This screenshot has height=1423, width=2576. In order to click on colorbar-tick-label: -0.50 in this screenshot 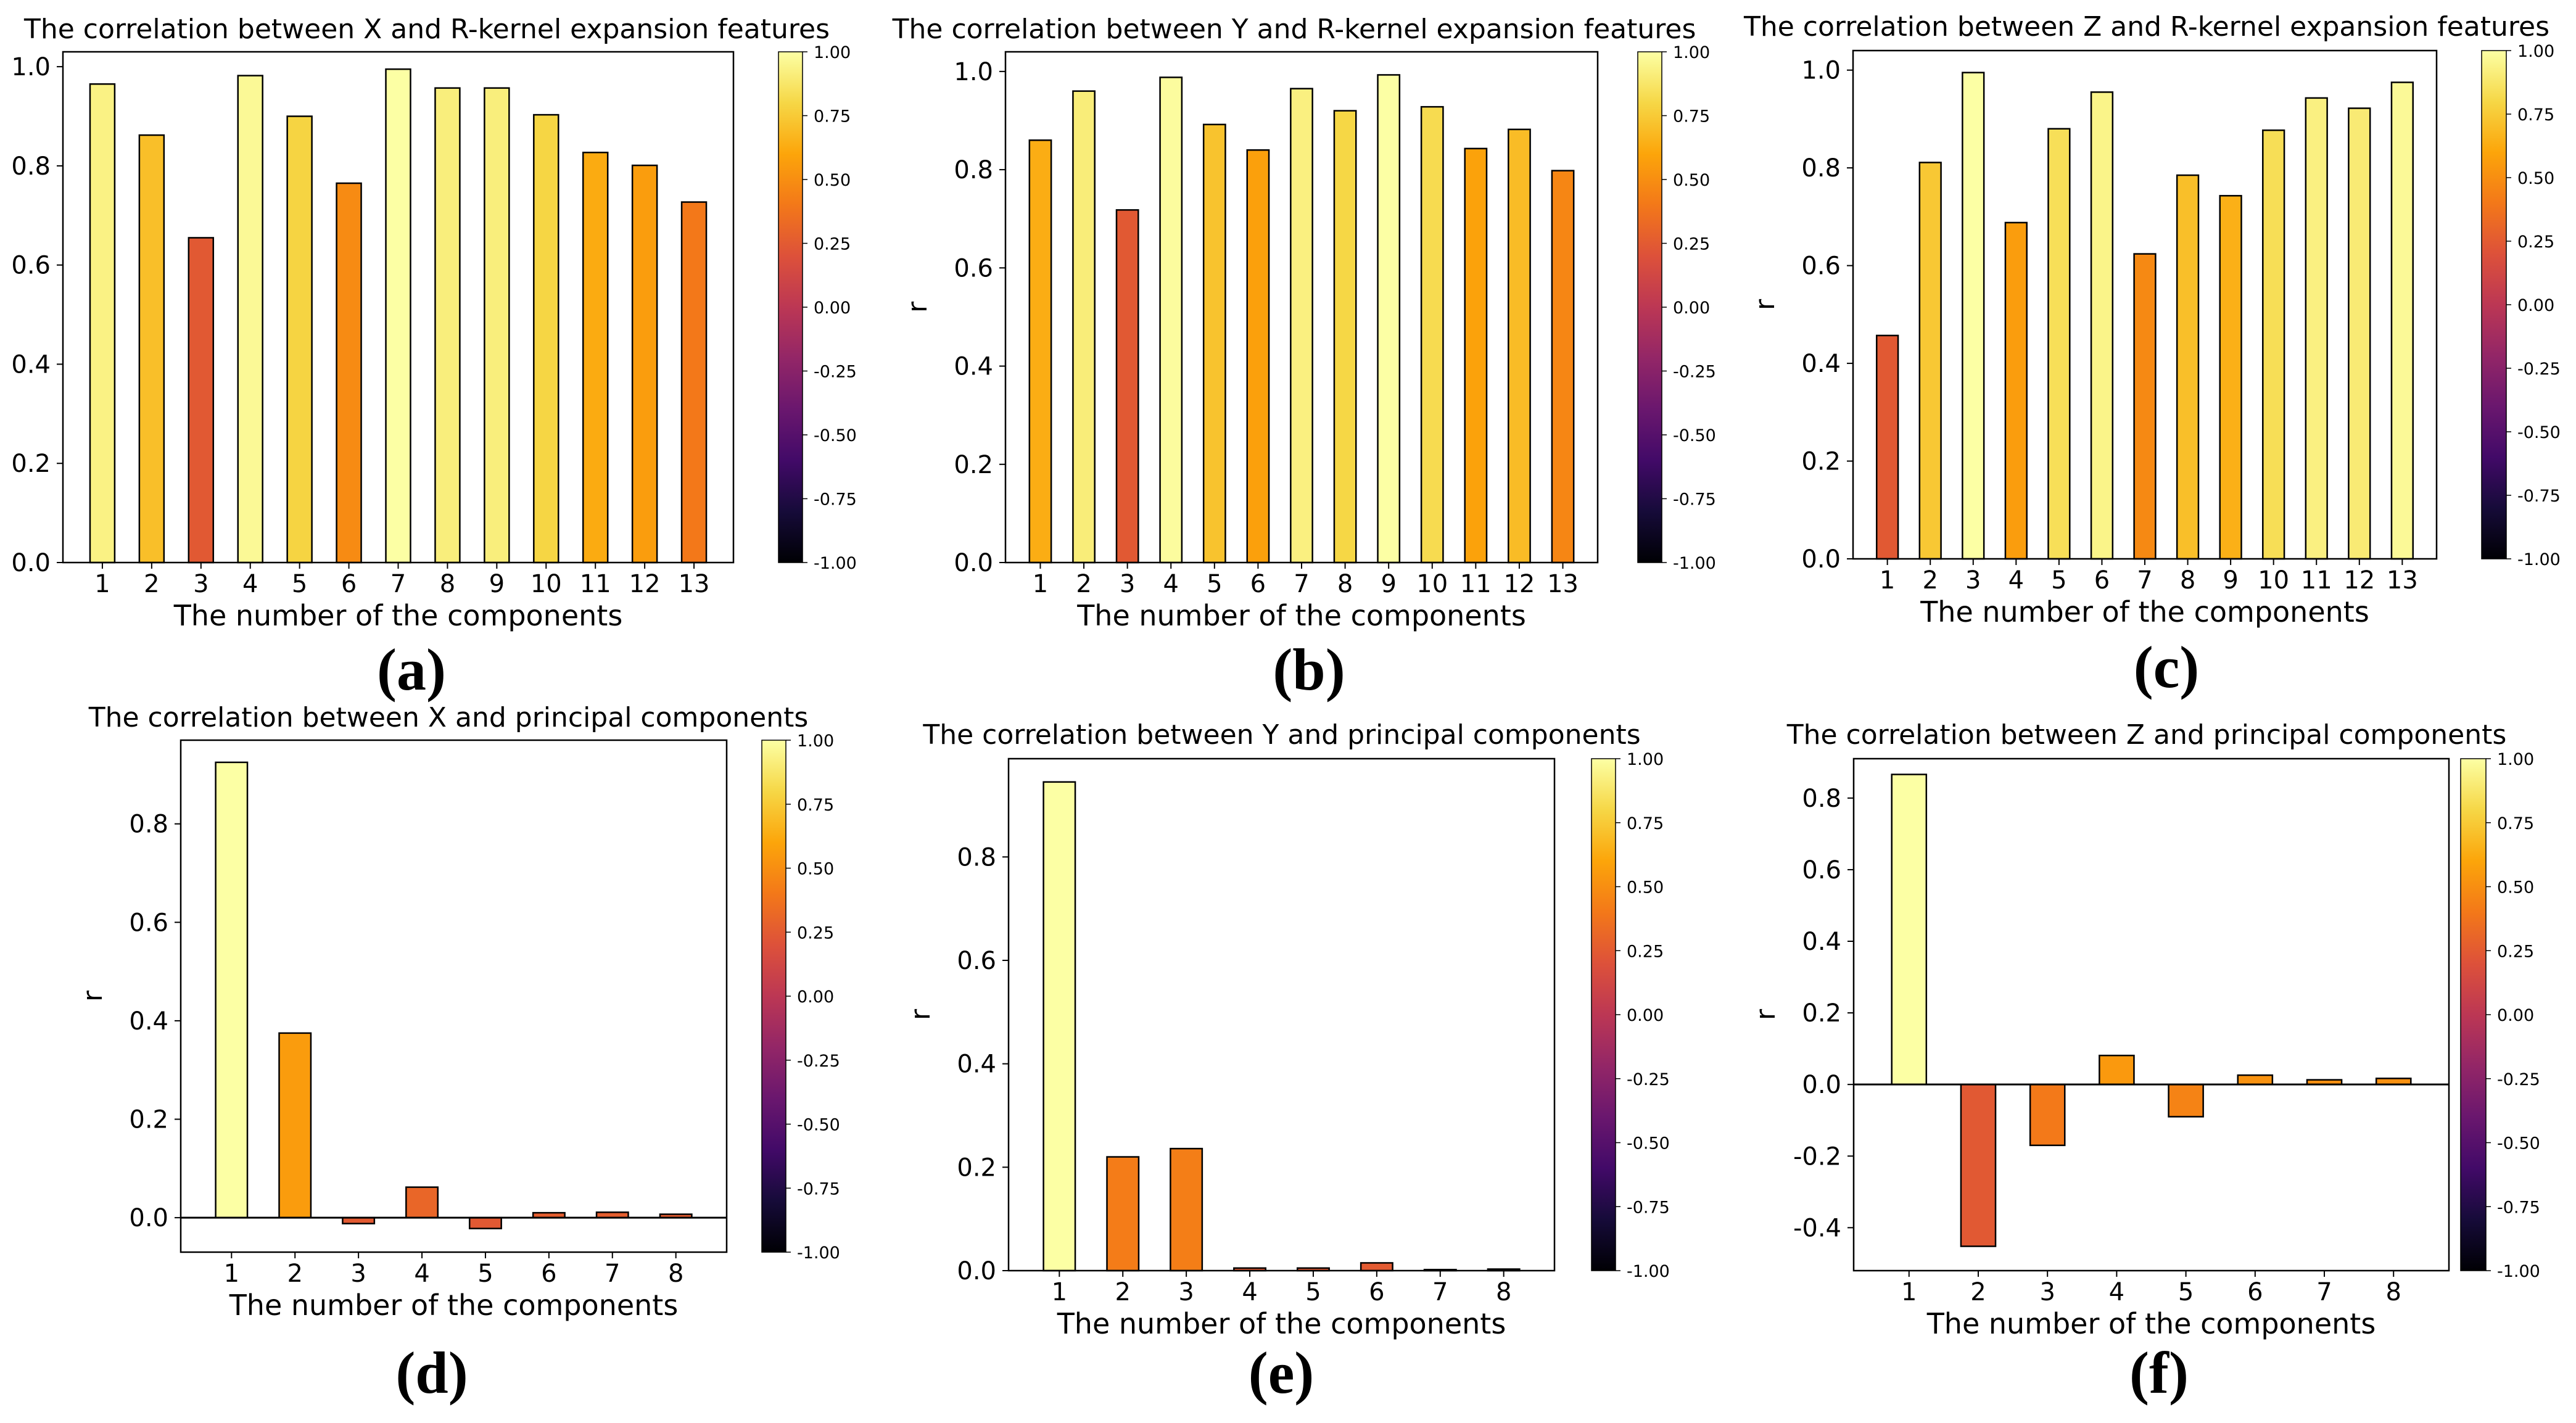, I will do `click(1694, 435)`.